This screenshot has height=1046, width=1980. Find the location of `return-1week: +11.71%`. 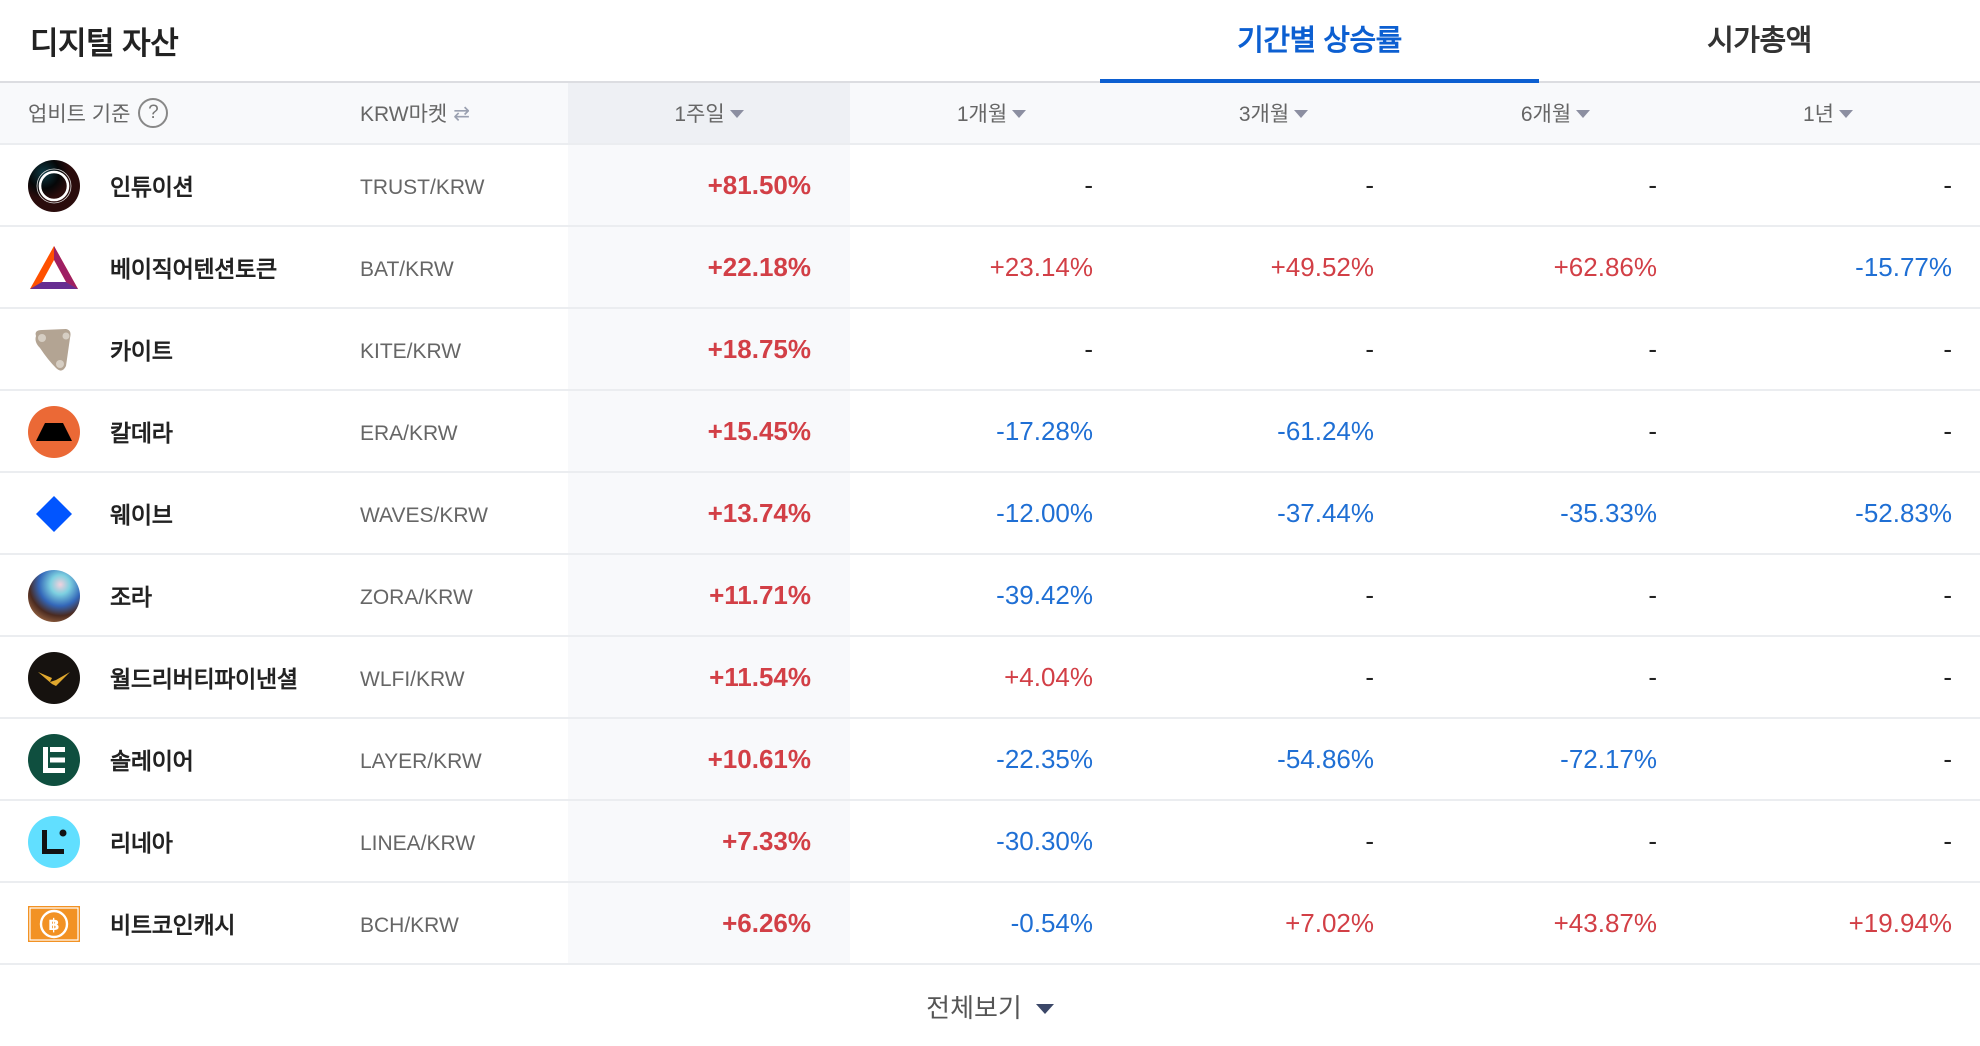

return-1week: +11.71% is located at coordinates (760, 594).